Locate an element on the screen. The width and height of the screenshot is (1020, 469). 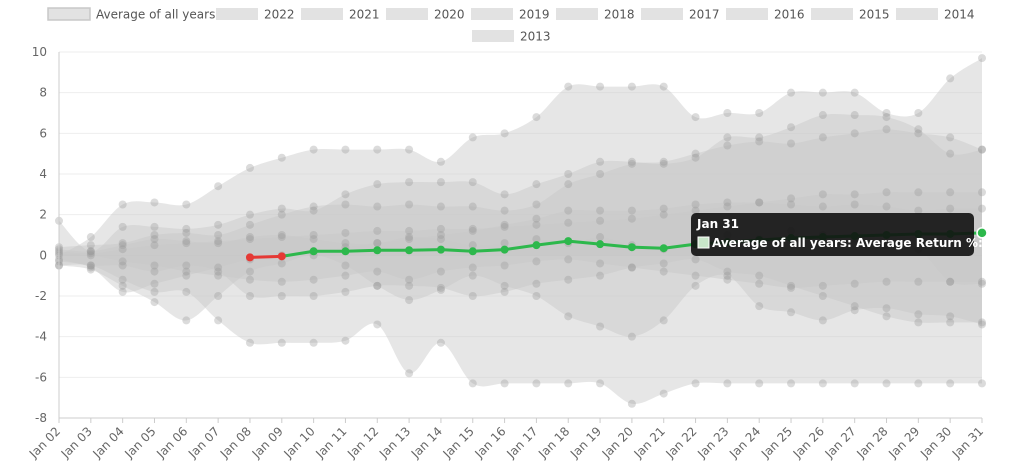
legend-item: Average of all years is located at coordinates (131, 14).